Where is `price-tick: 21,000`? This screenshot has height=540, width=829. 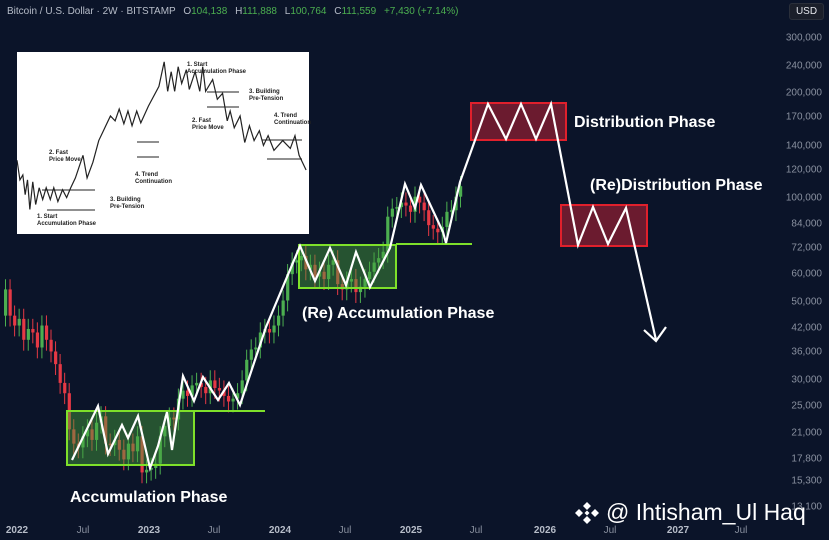 price-tick: 21,000 is located at coordinates (806, 433).